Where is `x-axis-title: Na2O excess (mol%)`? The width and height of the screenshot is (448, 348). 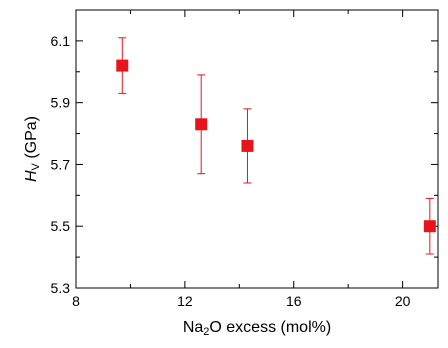
x-axis-title: Na2O excess (mol%) is located at coordinates (257, 328).